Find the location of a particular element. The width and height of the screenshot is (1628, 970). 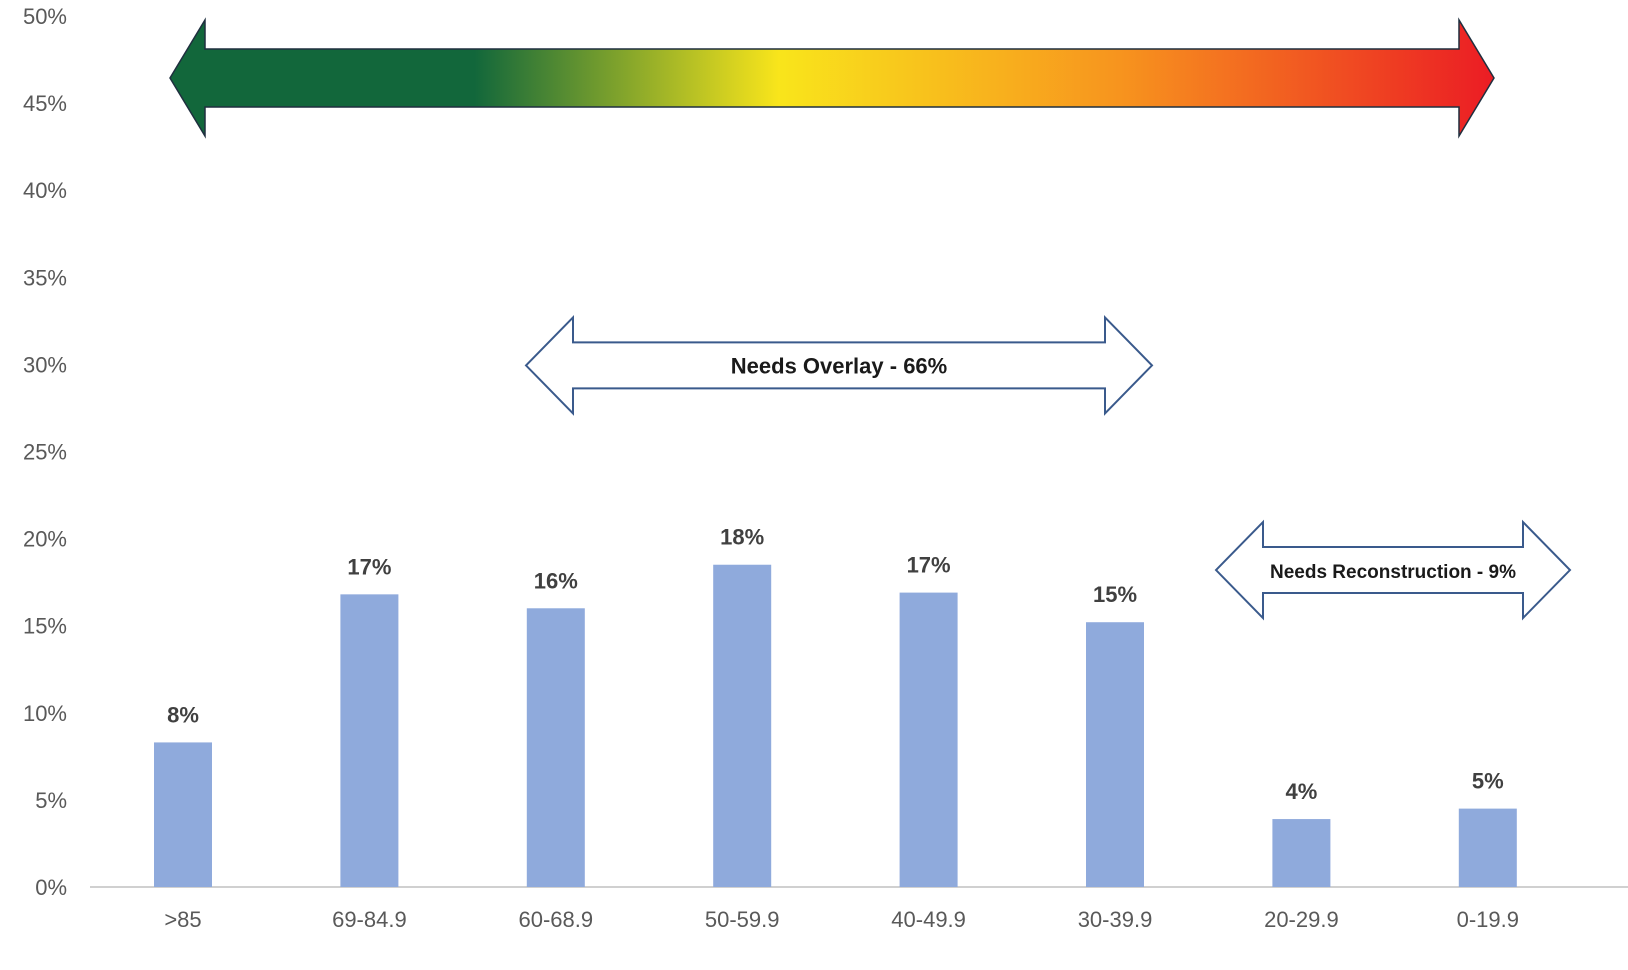

x-tick-label: 60-68.9 is located at coordinates (555, 919).